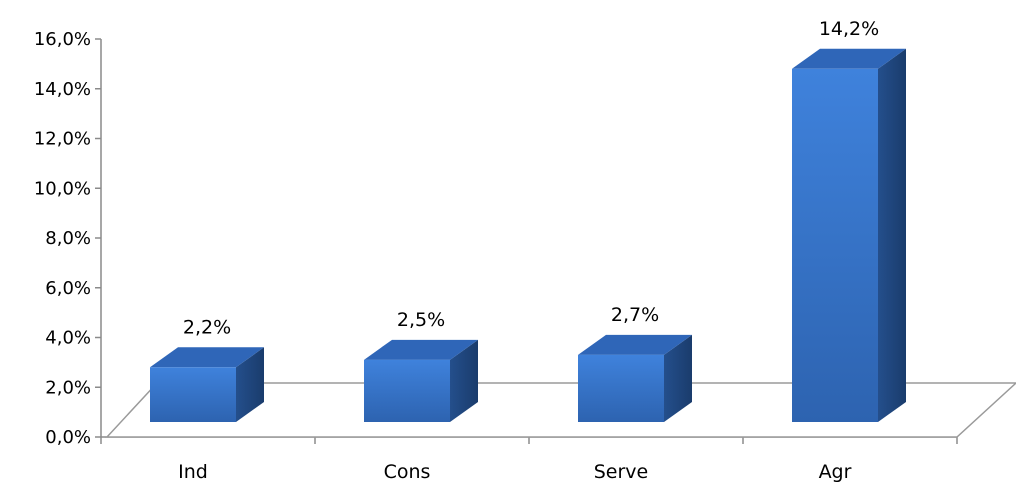 The height and width of the screenshot is (490, 1016). Describe the element at coordinates (849, 29) in the screenshot. I see `data-label: 14,2%` at that location.